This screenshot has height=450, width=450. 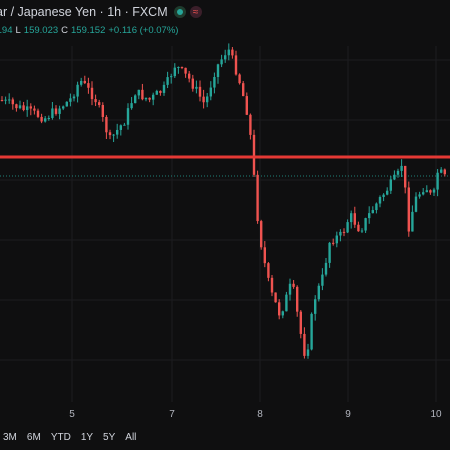 I want to click on range-1y-button: 1Y, so click(x=87, y=437).